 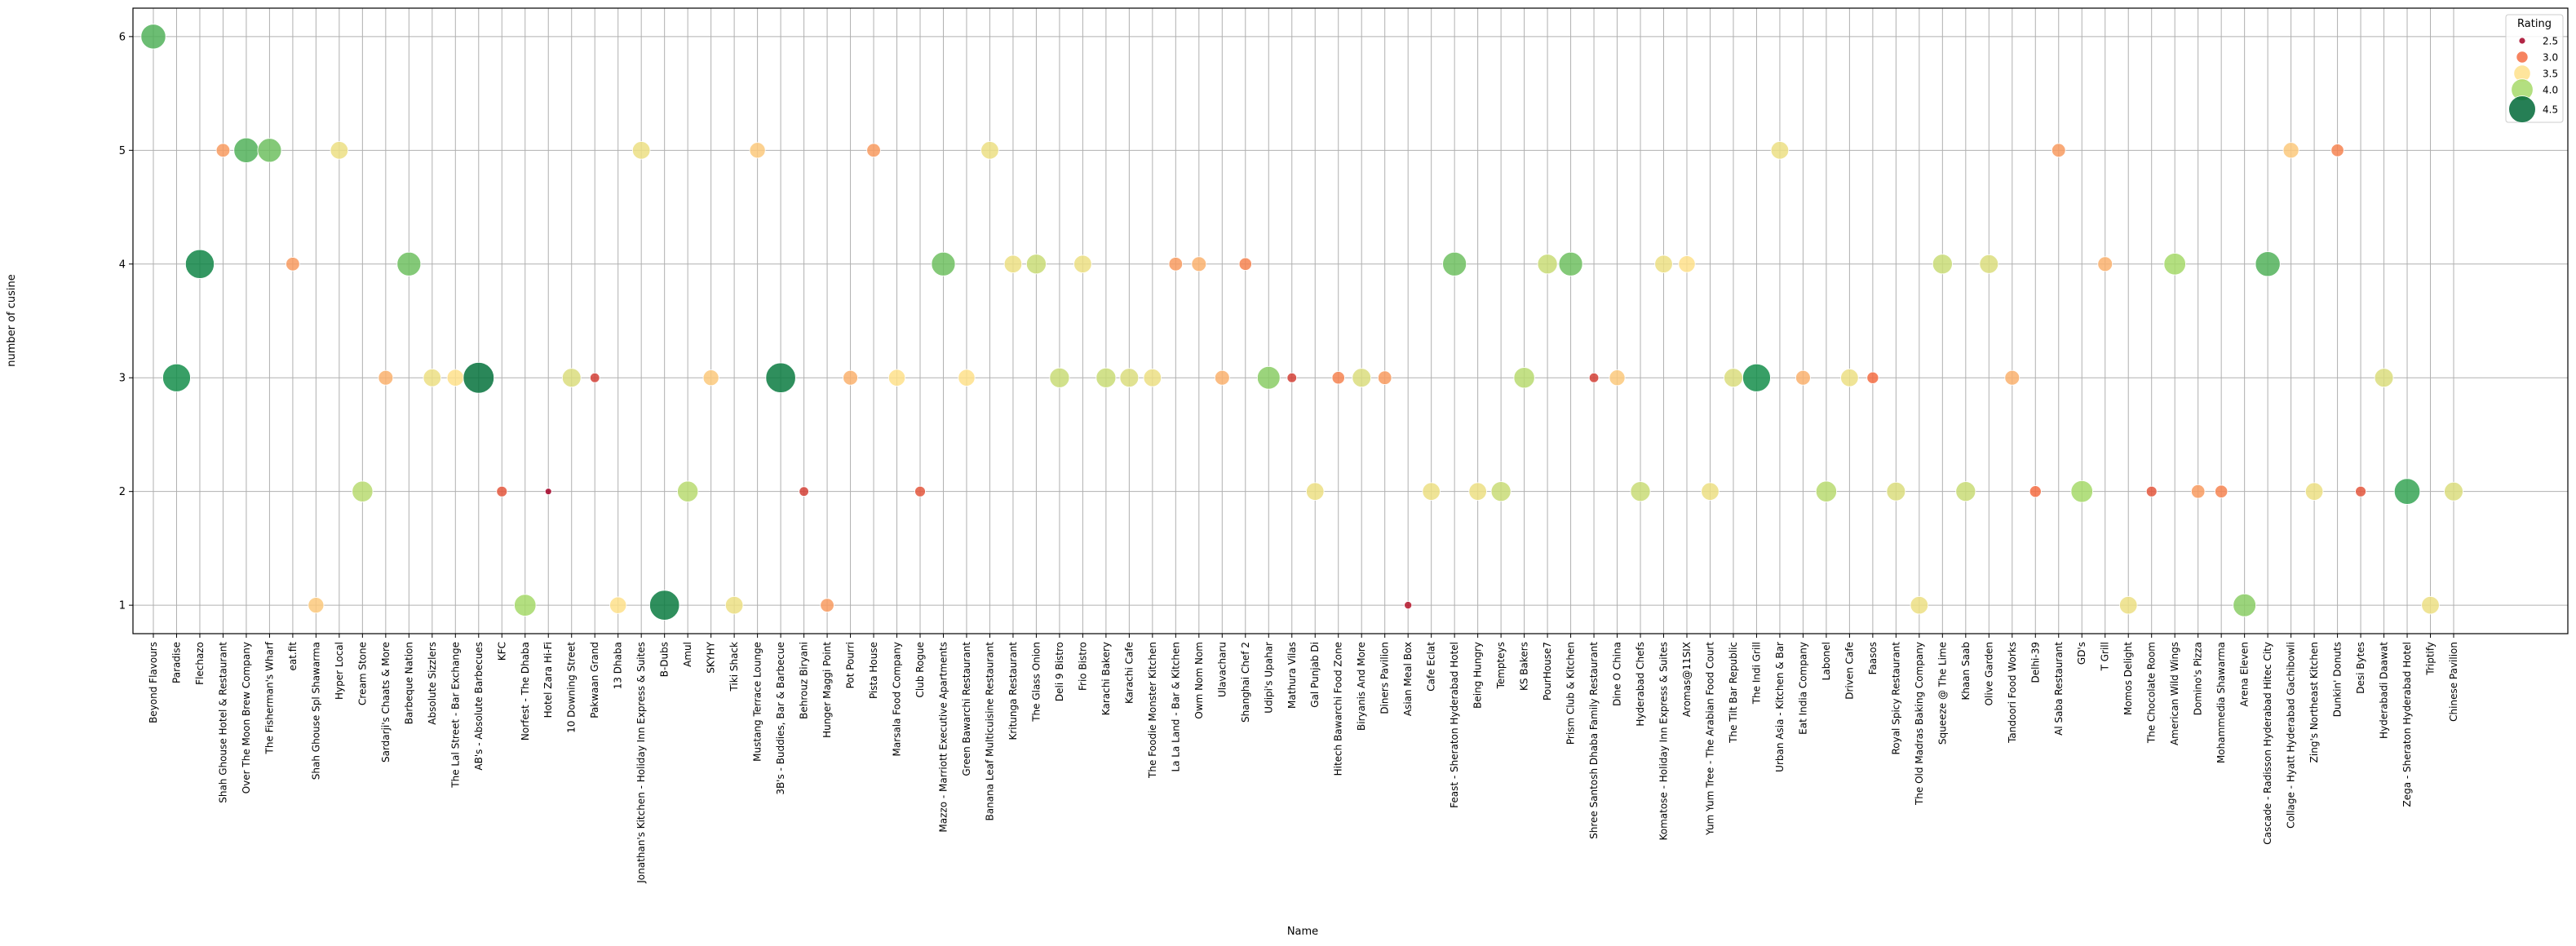 What do you see at coordinates (362, 673) in the screenshot?
I see `x-tick-label: Cream Stone` at bounding box center [362, 673].